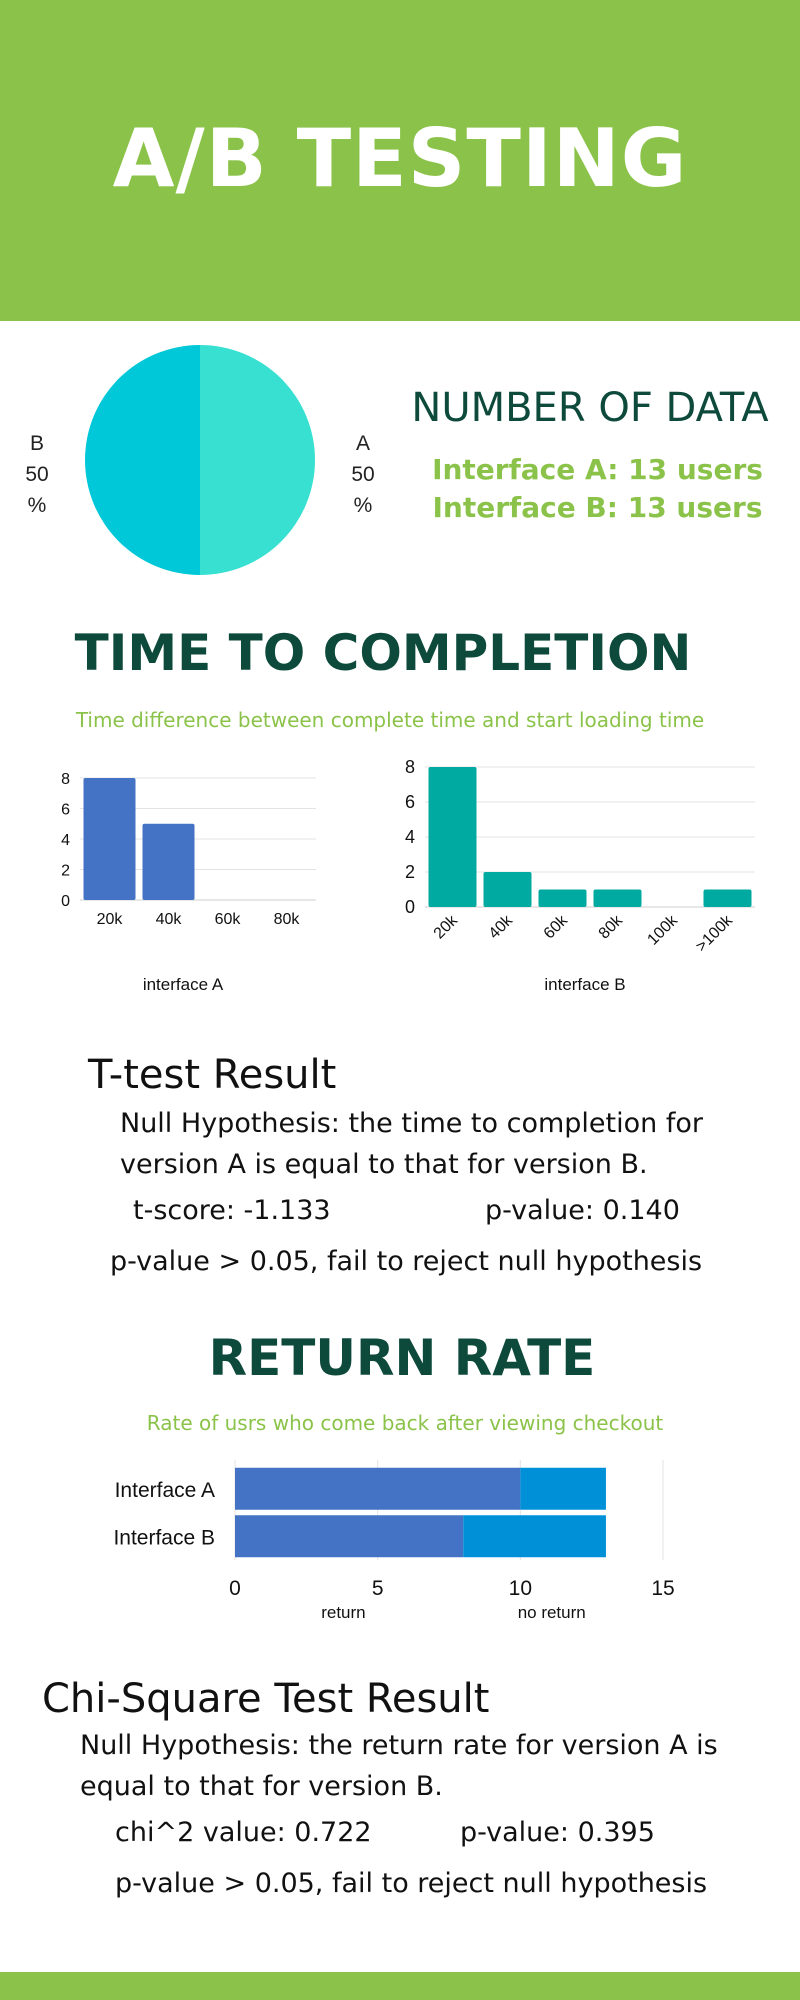  Describe the element at coordinates (562, 898) in the screenshot. I see `bar-60k` at that location.